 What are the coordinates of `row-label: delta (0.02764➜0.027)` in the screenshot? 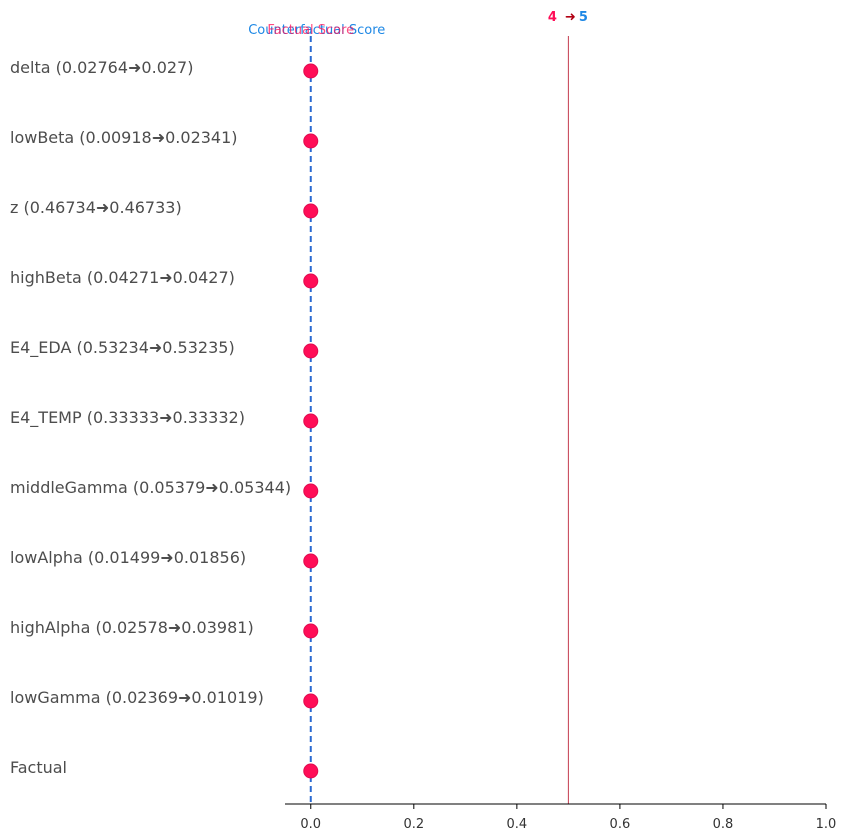 It's located at (101, 67).